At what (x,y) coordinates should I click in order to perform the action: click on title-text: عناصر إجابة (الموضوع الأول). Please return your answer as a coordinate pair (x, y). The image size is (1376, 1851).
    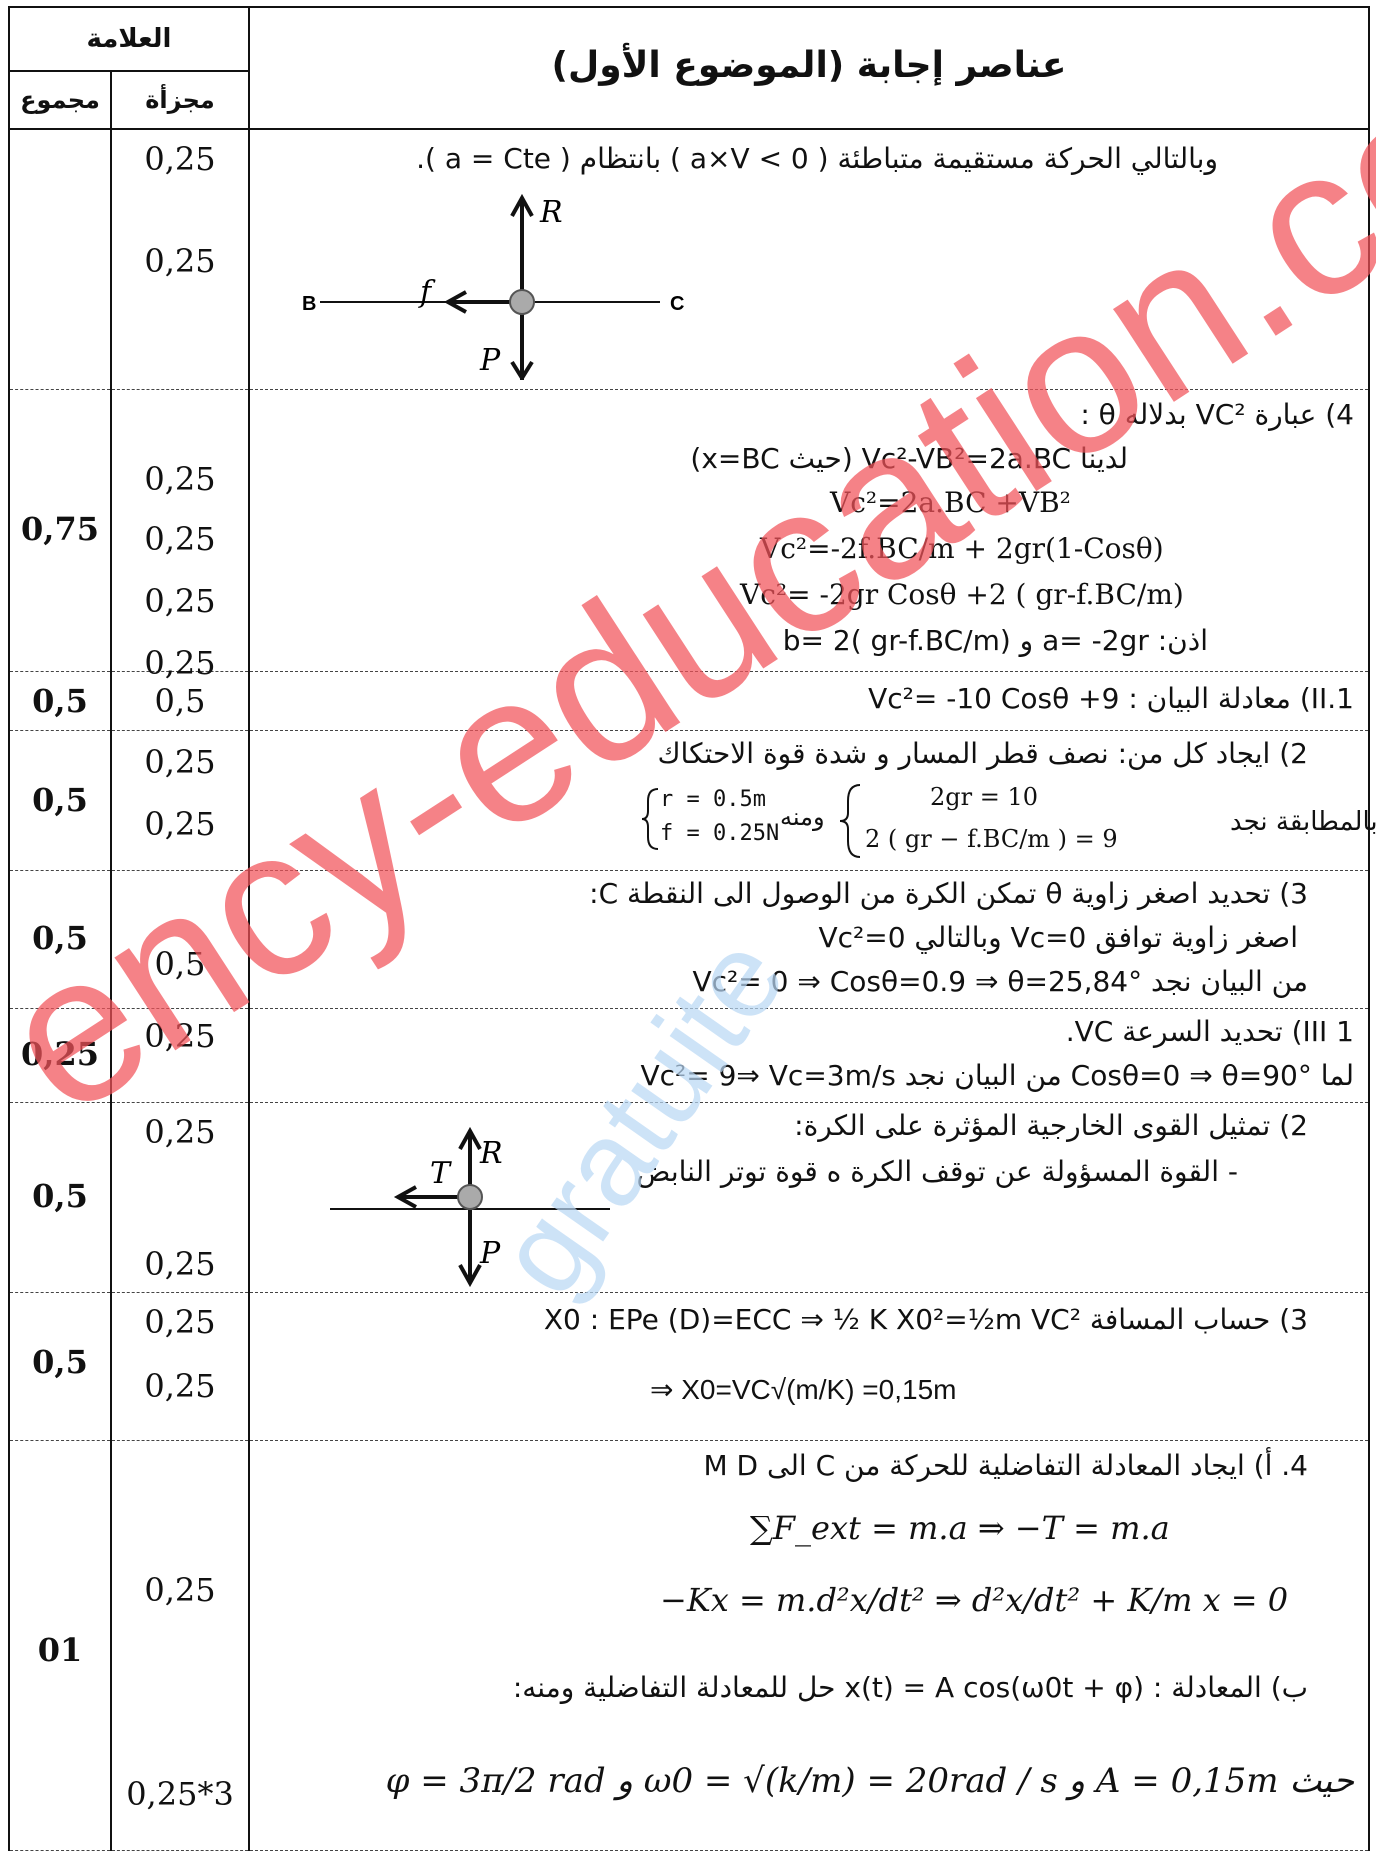
    Looking at the image, I should click on (809, 65).